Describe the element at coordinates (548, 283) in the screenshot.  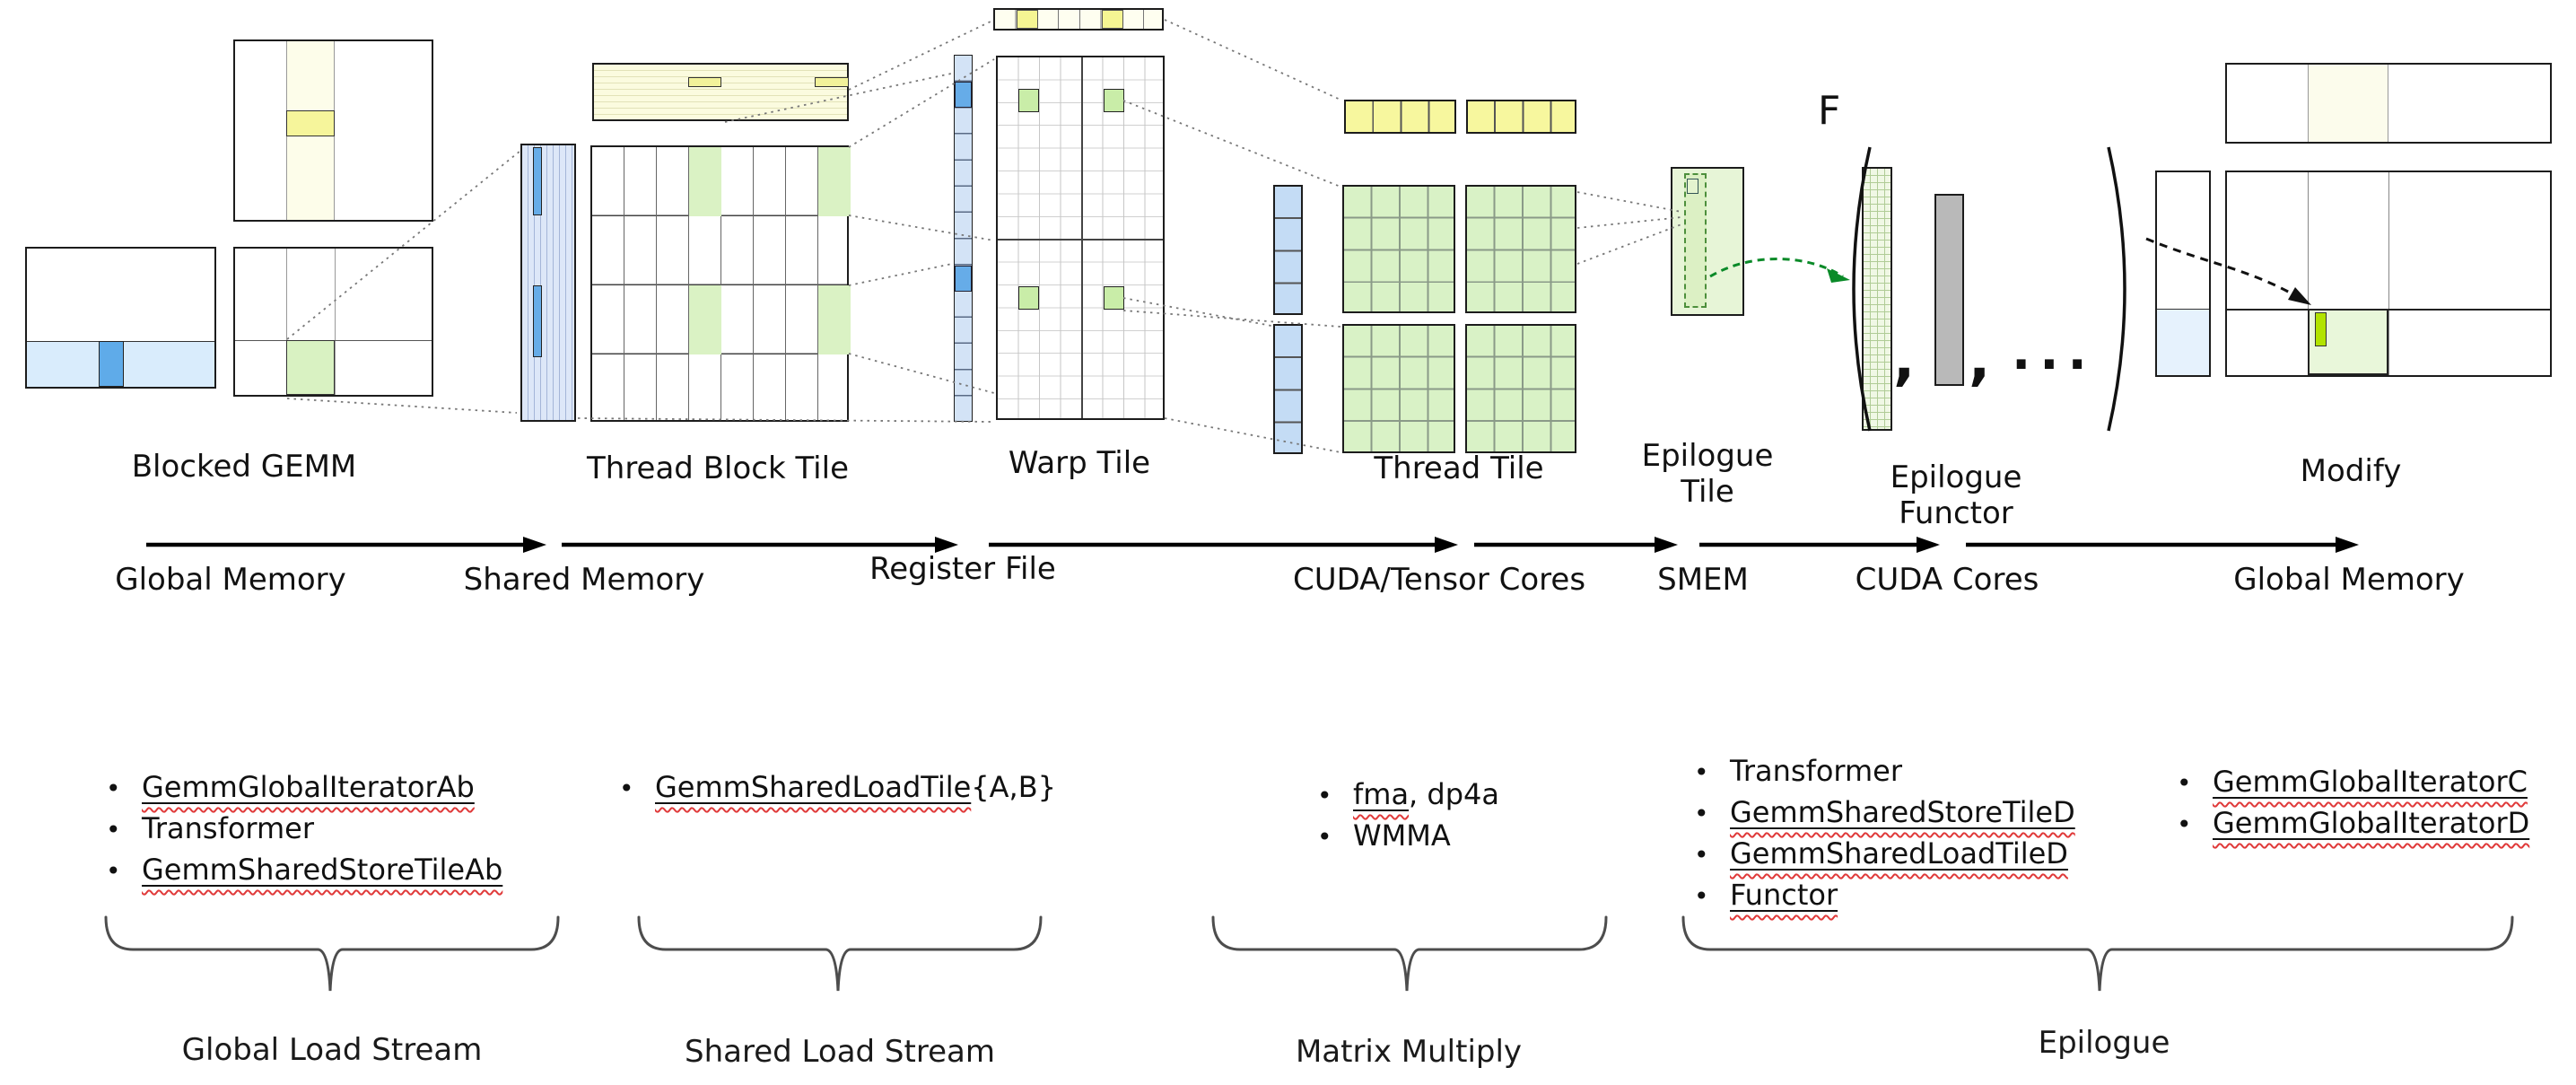
I see `smem-a-tile` at that location.